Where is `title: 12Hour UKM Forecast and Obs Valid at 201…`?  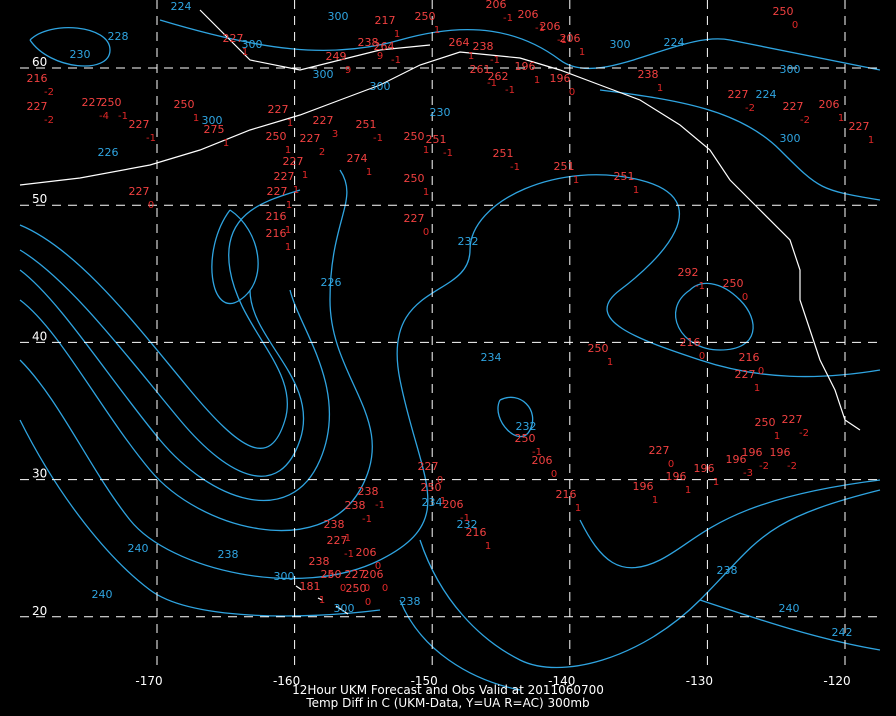 title: 12Hour UKM Forecast and Obs Valid at 201… is located at coordinates (448, 690).